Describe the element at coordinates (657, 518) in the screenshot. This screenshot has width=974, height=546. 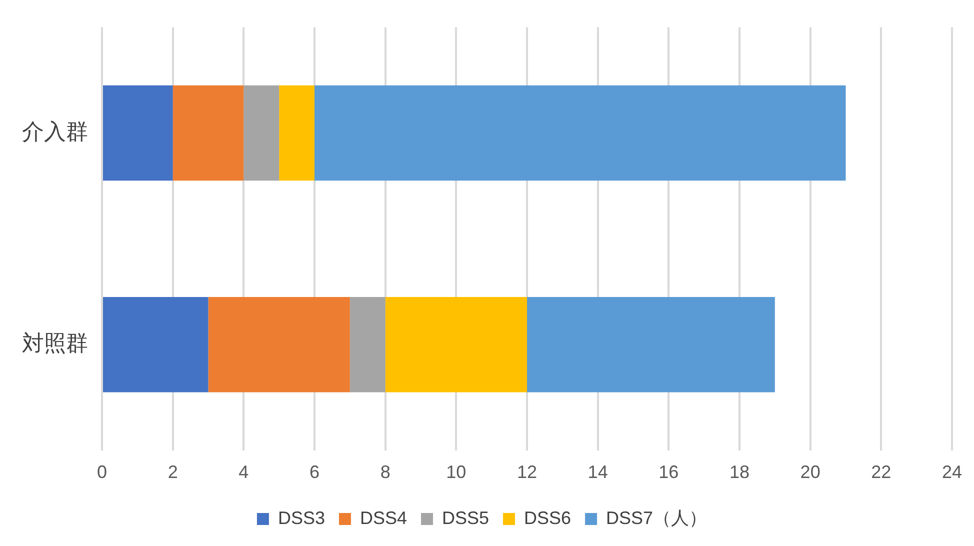
I see `legend-label: DSS7（人）` at that location.